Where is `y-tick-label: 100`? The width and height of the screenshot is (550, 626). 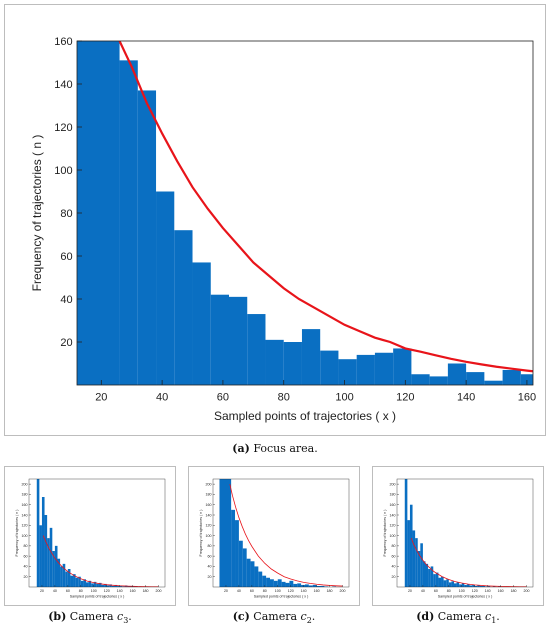
y-tick-label: 100 is located at coordinates (393, 536).